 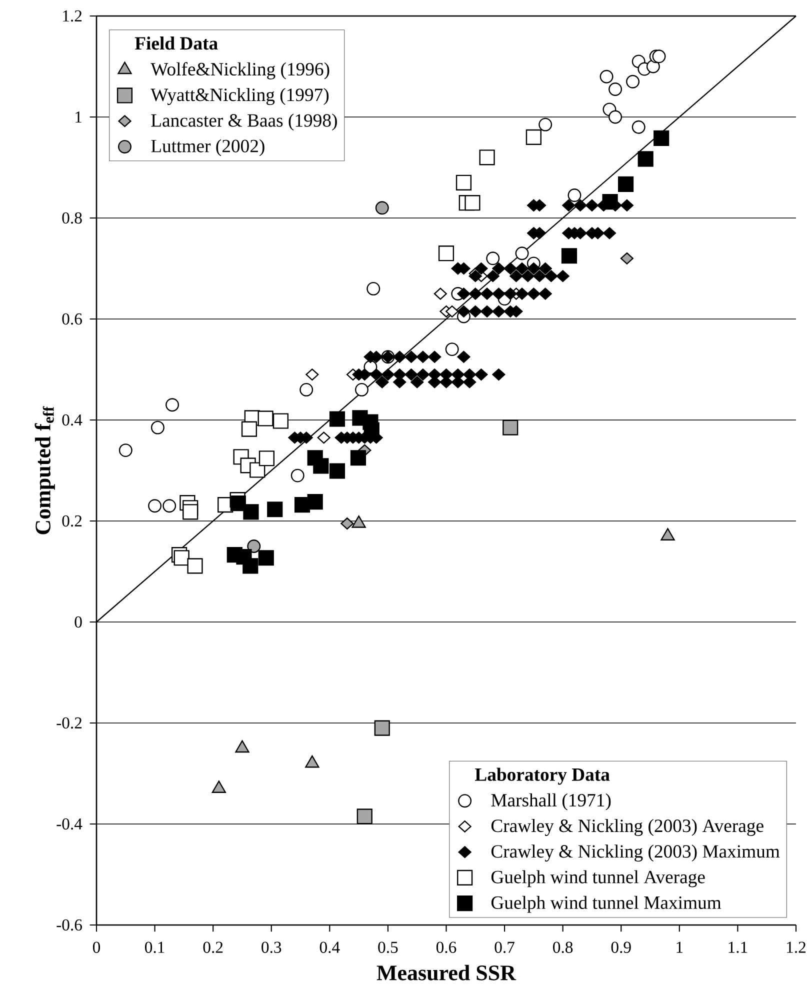 I want to click on x-tick-label: 0.4, so click(x=330, y=948).